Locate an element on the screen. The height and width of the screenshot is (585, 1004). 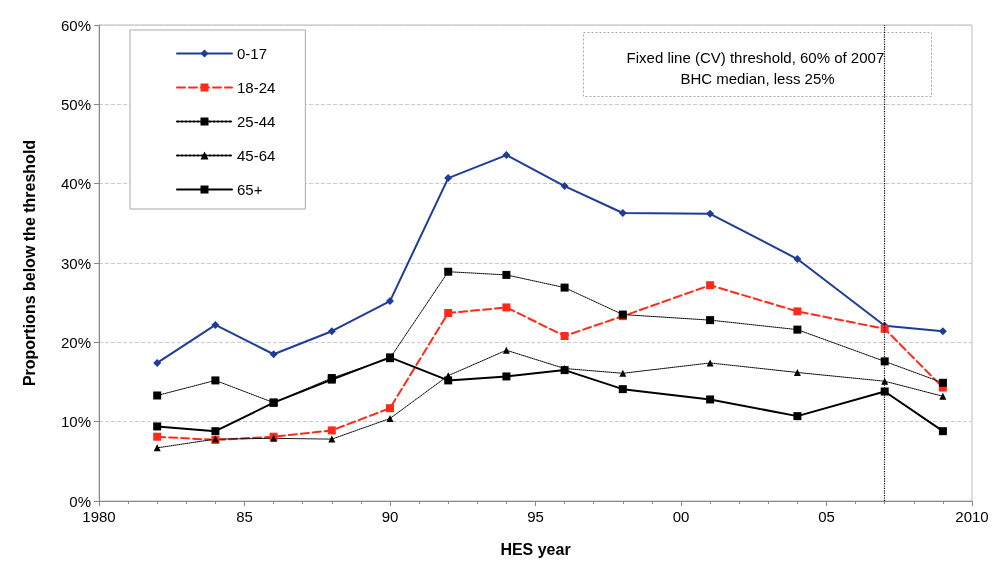
y-tick-label: 60% is located at coordinates (75, 25).